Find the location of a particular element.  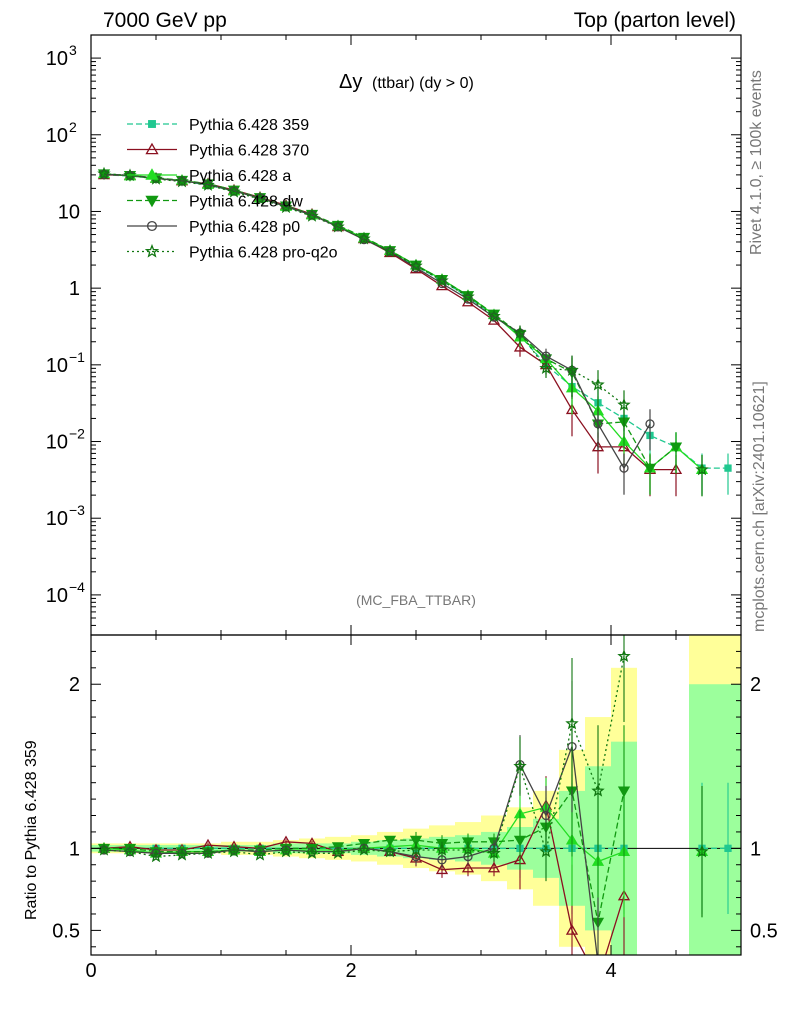

x-tick-label: 0 is located at coordinates (90, 971).